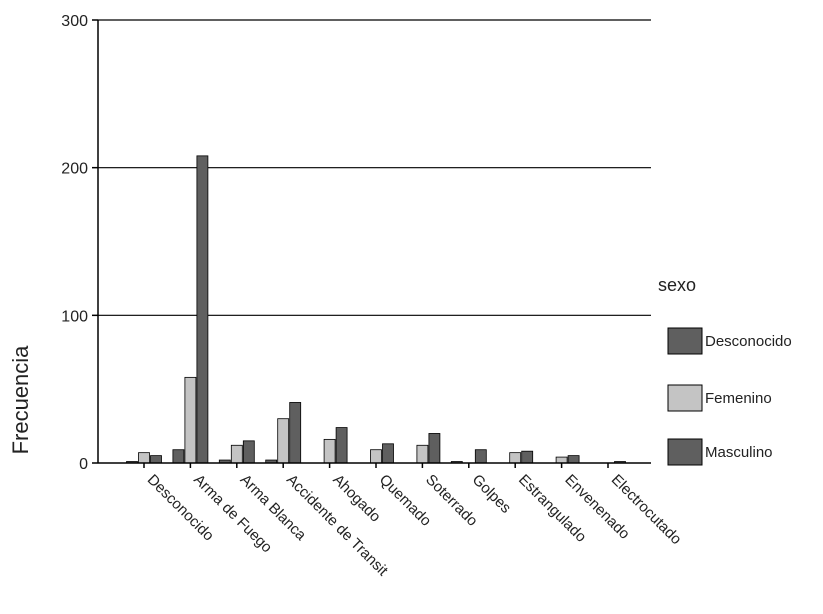 This screenshot has width=823, height=614. What do you see at coordinates (74, 316) in the screenshot?
I see `y-tick-label: 100` at bounding box center [74, 316].